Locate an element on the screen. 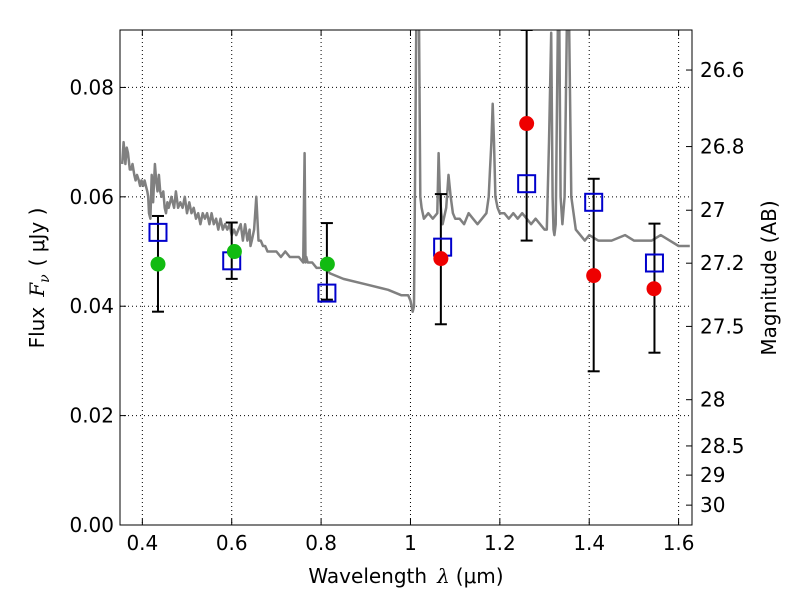 The height and width of the screenshot is (600, 800). y2-tick-label: 28.5 is located at coordinates (722, 446).